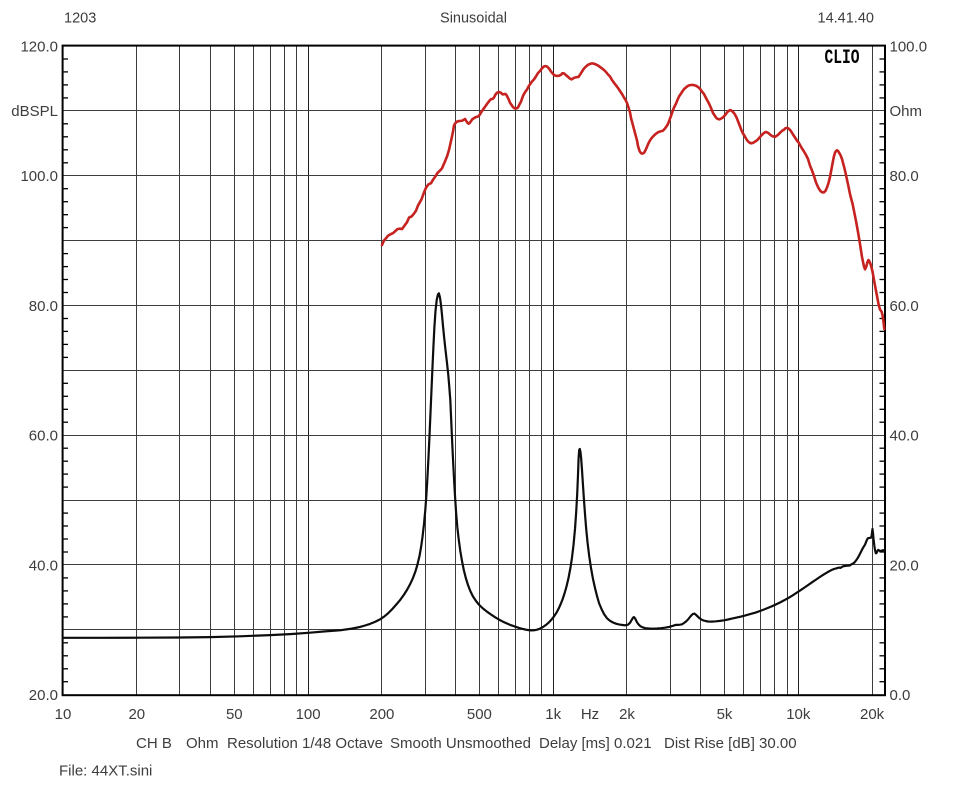  What do you see at coordinates (308, 714) in the screenshot?
I see `svg-text: 100` at bounding box center [308, 714].